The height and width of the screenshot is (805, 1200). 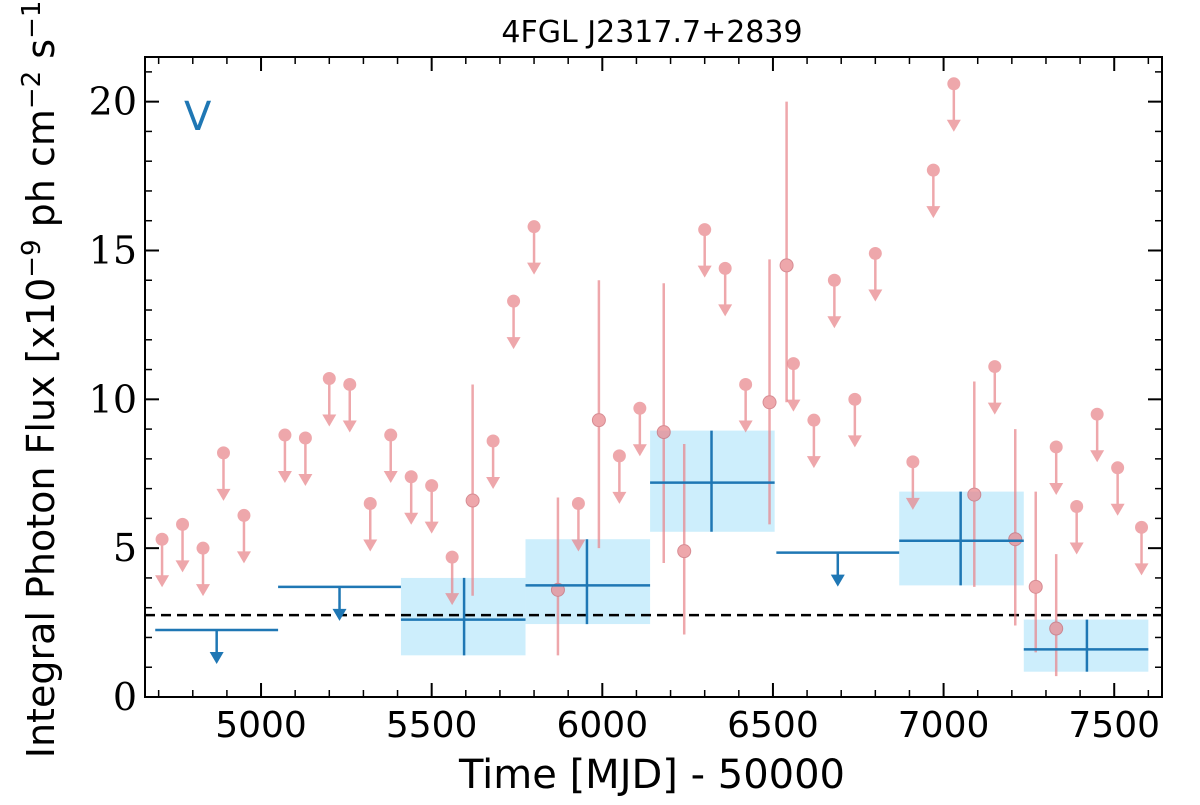 I want to click on y-label-close: ], so click(x=41, y=0).